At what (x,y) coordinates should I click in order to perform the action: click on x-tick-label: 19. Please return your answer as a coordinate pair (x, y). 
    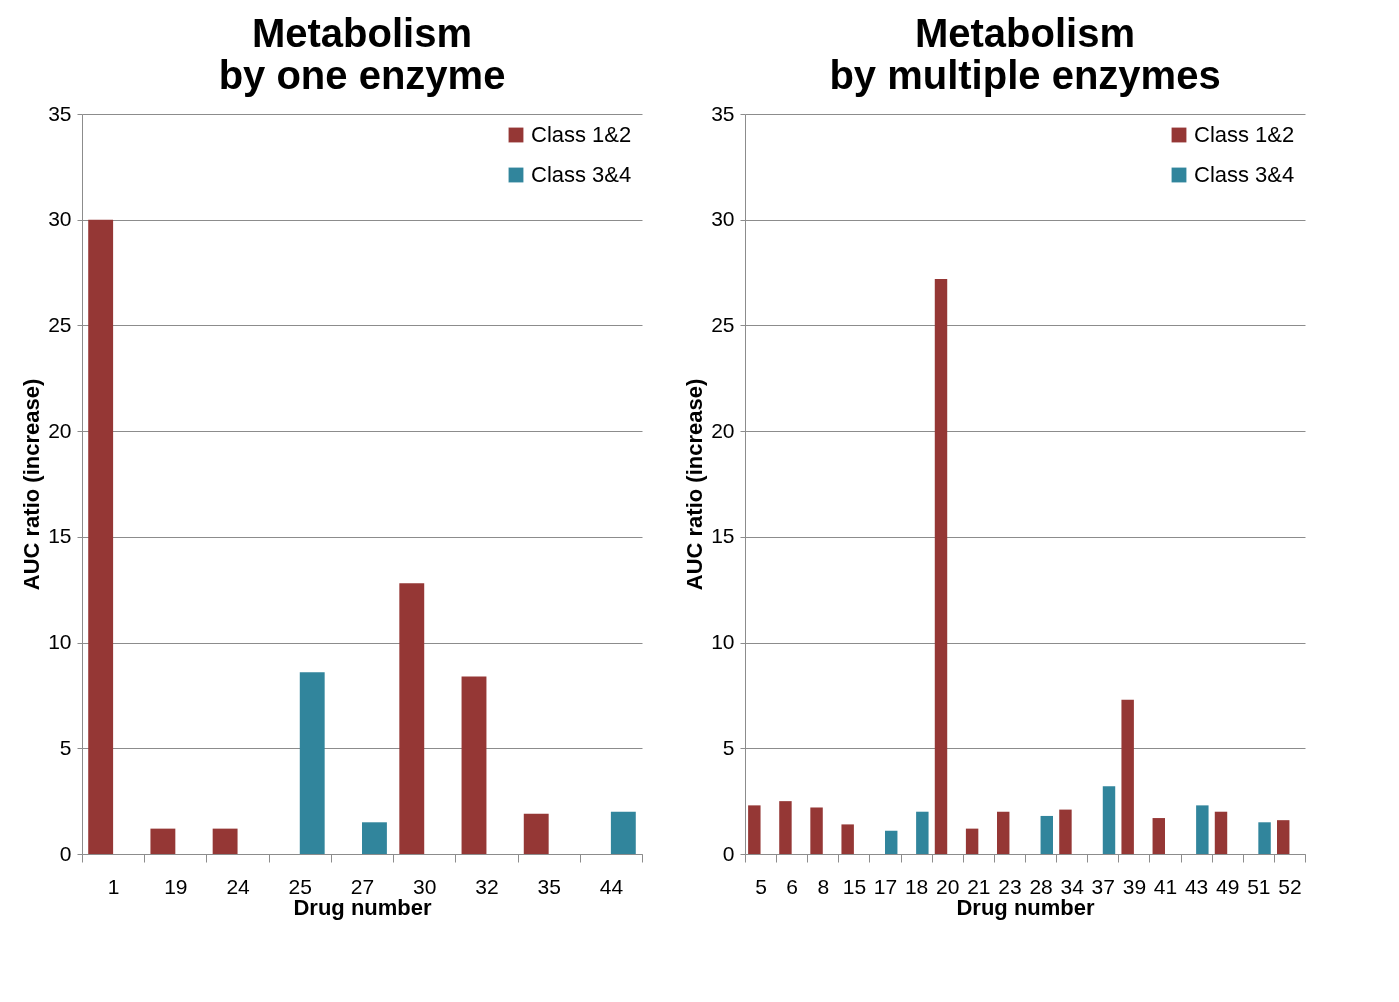
    Looking at the image, I should click on (176, 886).